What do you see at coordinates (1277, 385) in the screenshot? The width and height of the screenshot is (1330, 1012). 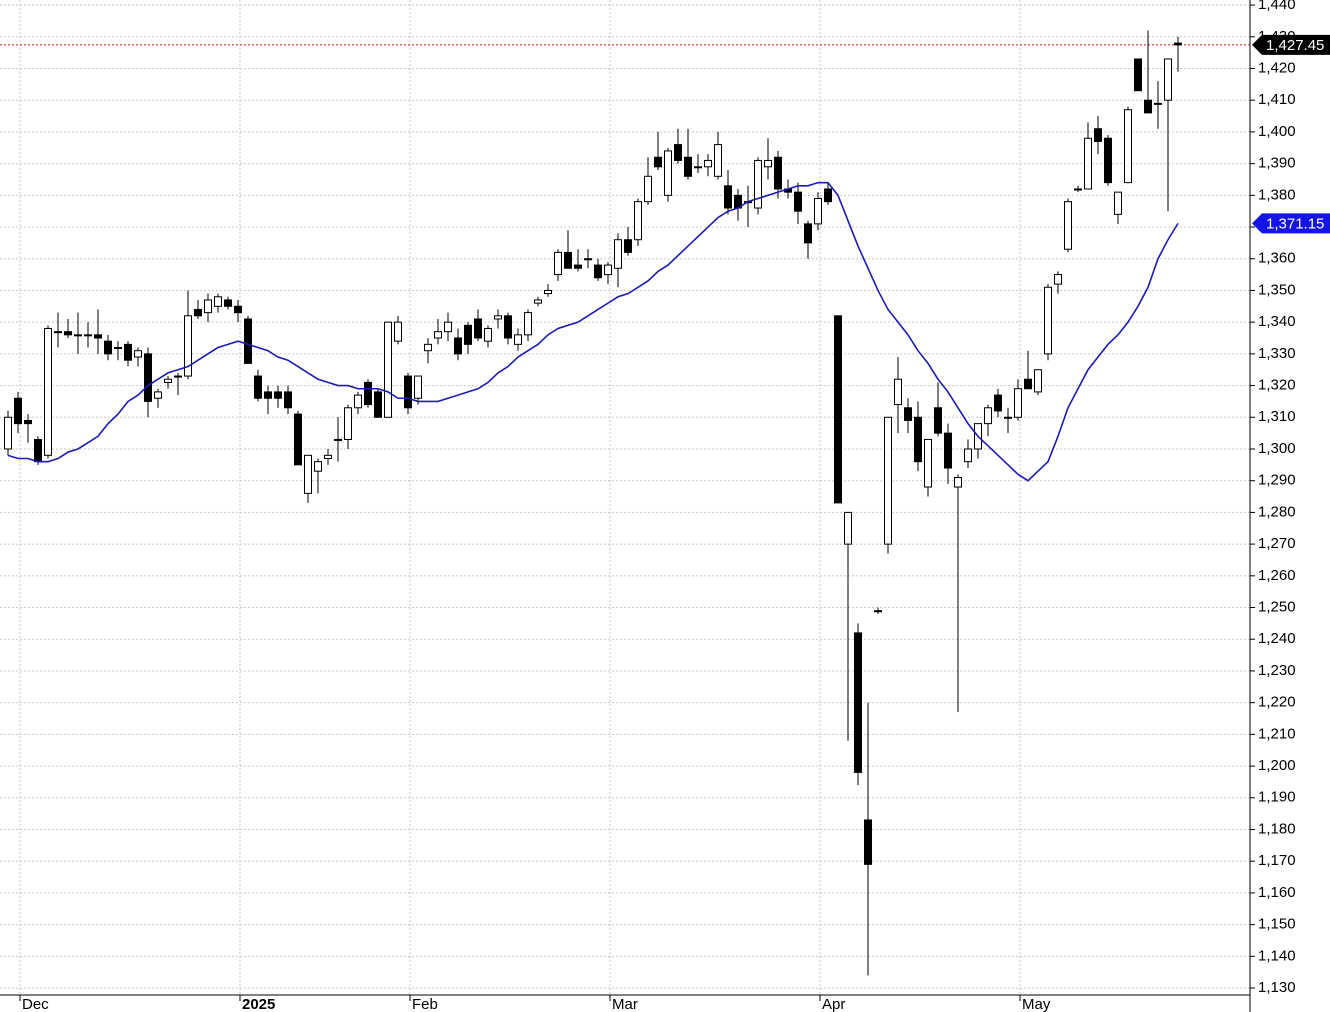 I see `y-tick-label: 1,320` at bounding box center [1277, 385].